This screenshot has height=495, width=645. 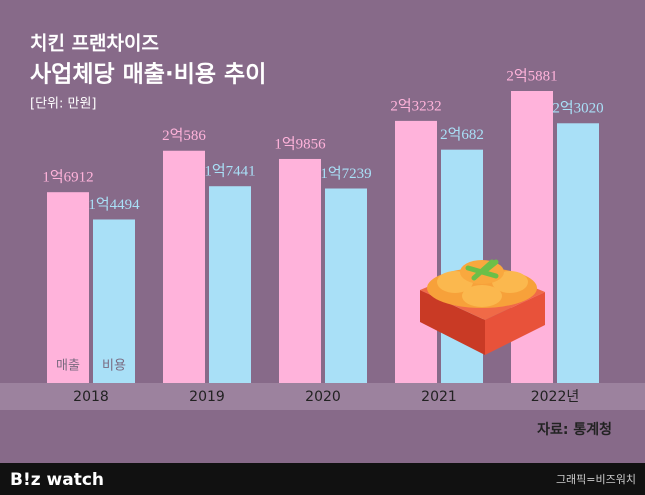 I want to click on x-tick-label: 2020, so click(x=323, y=397).